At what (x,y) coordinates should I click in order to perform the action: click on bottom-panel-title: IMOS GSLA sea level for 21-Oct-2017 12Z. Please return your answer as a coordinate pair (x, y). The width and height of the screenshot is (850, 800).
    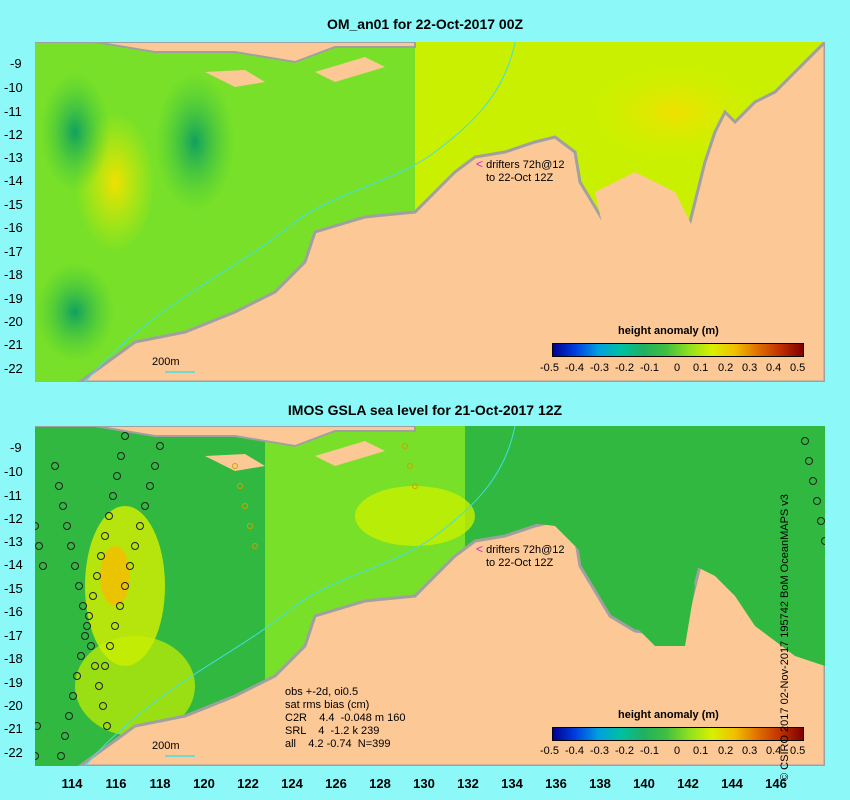
    Looking at the image, I should click on (425, 410).